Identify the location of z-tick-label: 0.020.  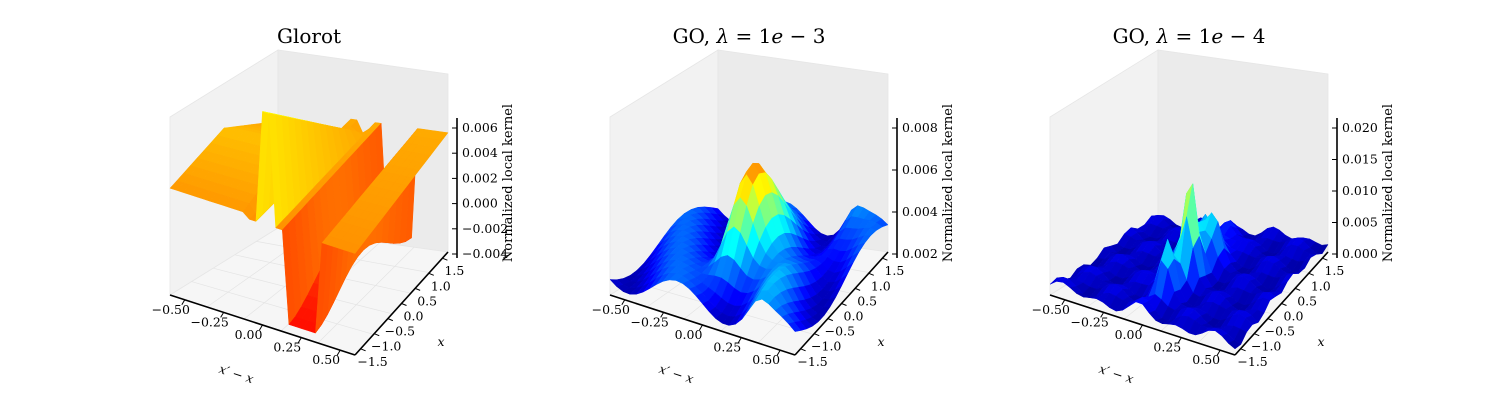
(1360, 127).